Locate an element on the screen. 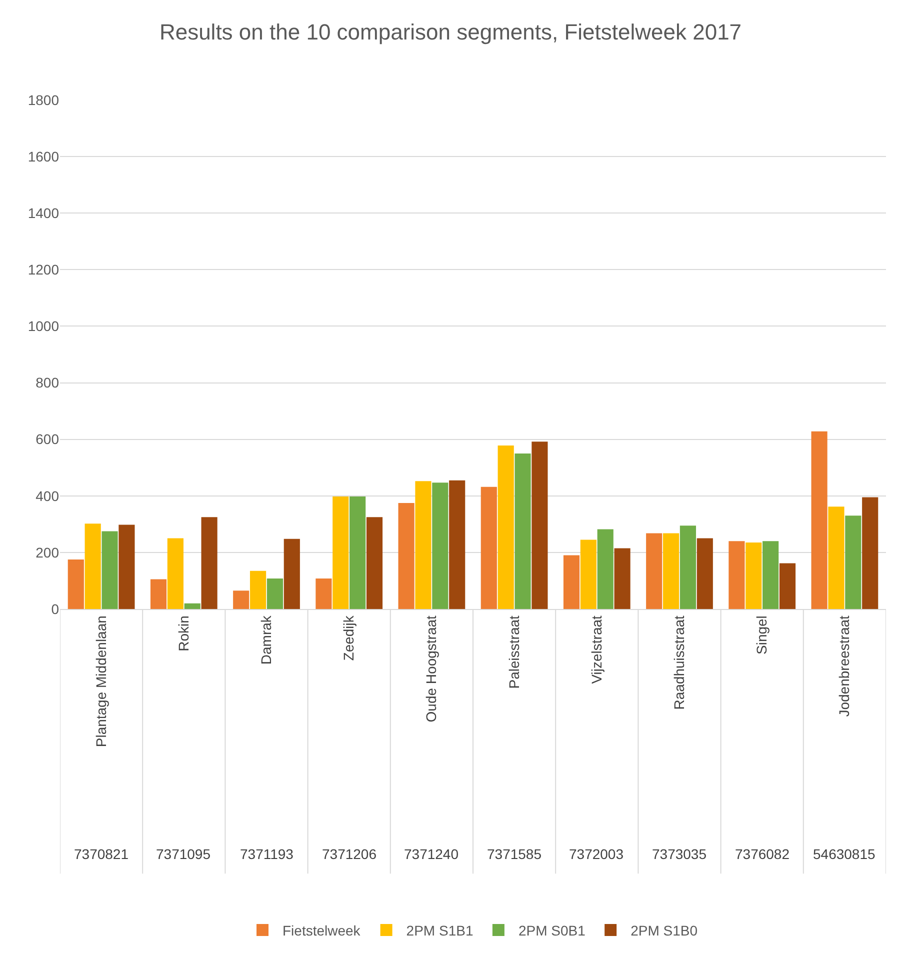 Image resolution: width=901 pixels, height=959 pixels. y-tick-label: 1600 is located at coordinates (44, 156).